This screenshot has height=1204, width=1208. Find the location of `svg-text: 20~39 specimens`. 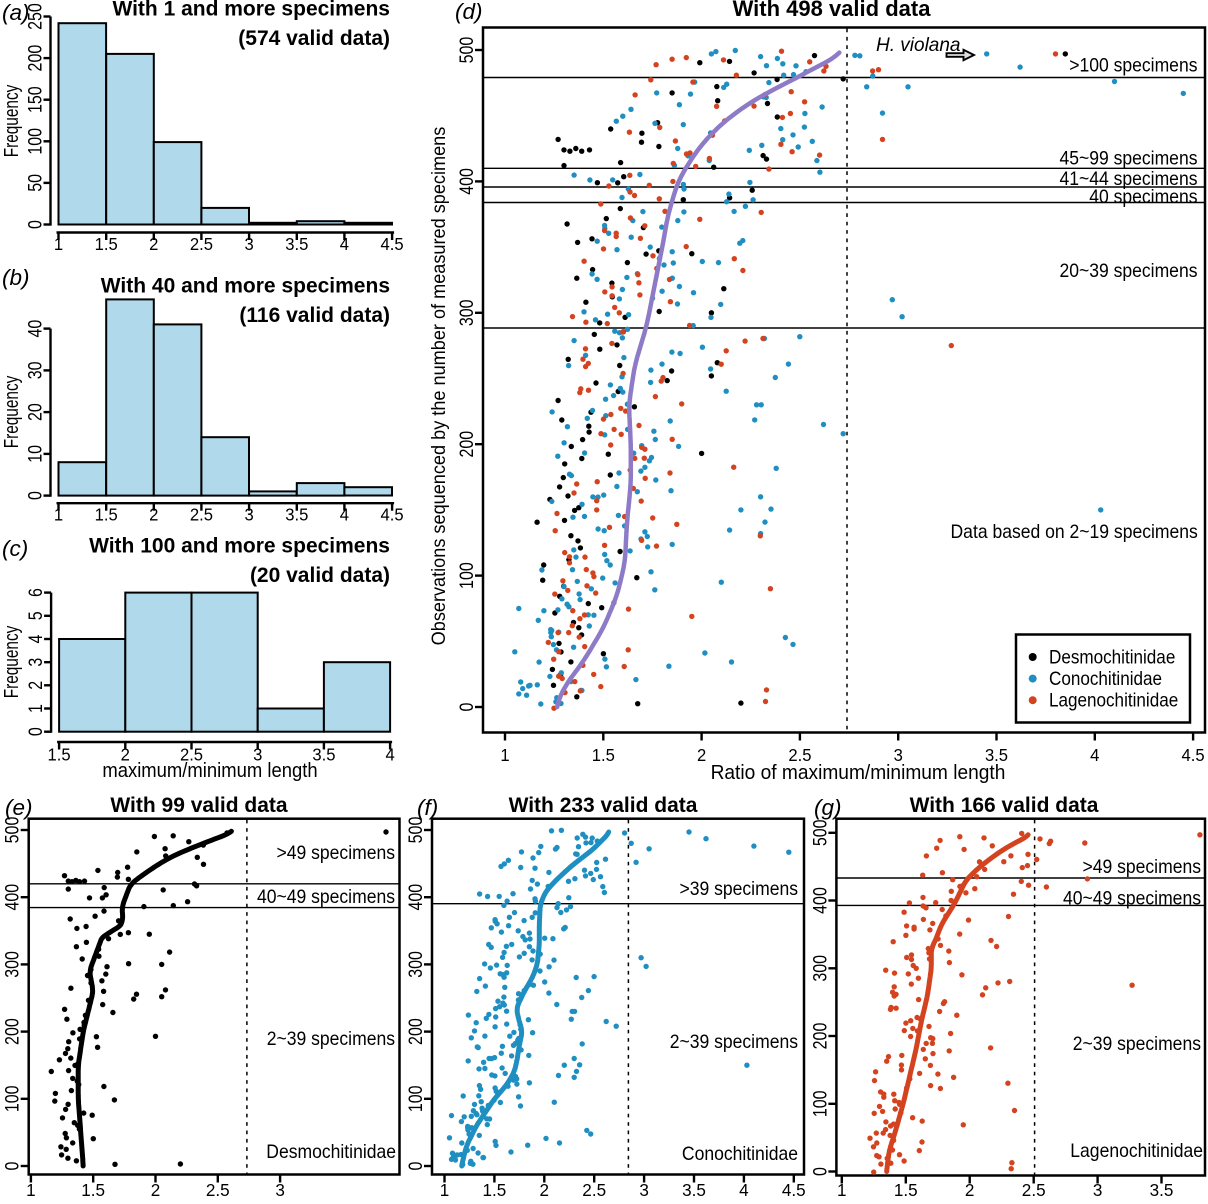

svg-text: 20~39 specimens is located at coordinates (1128, 270).